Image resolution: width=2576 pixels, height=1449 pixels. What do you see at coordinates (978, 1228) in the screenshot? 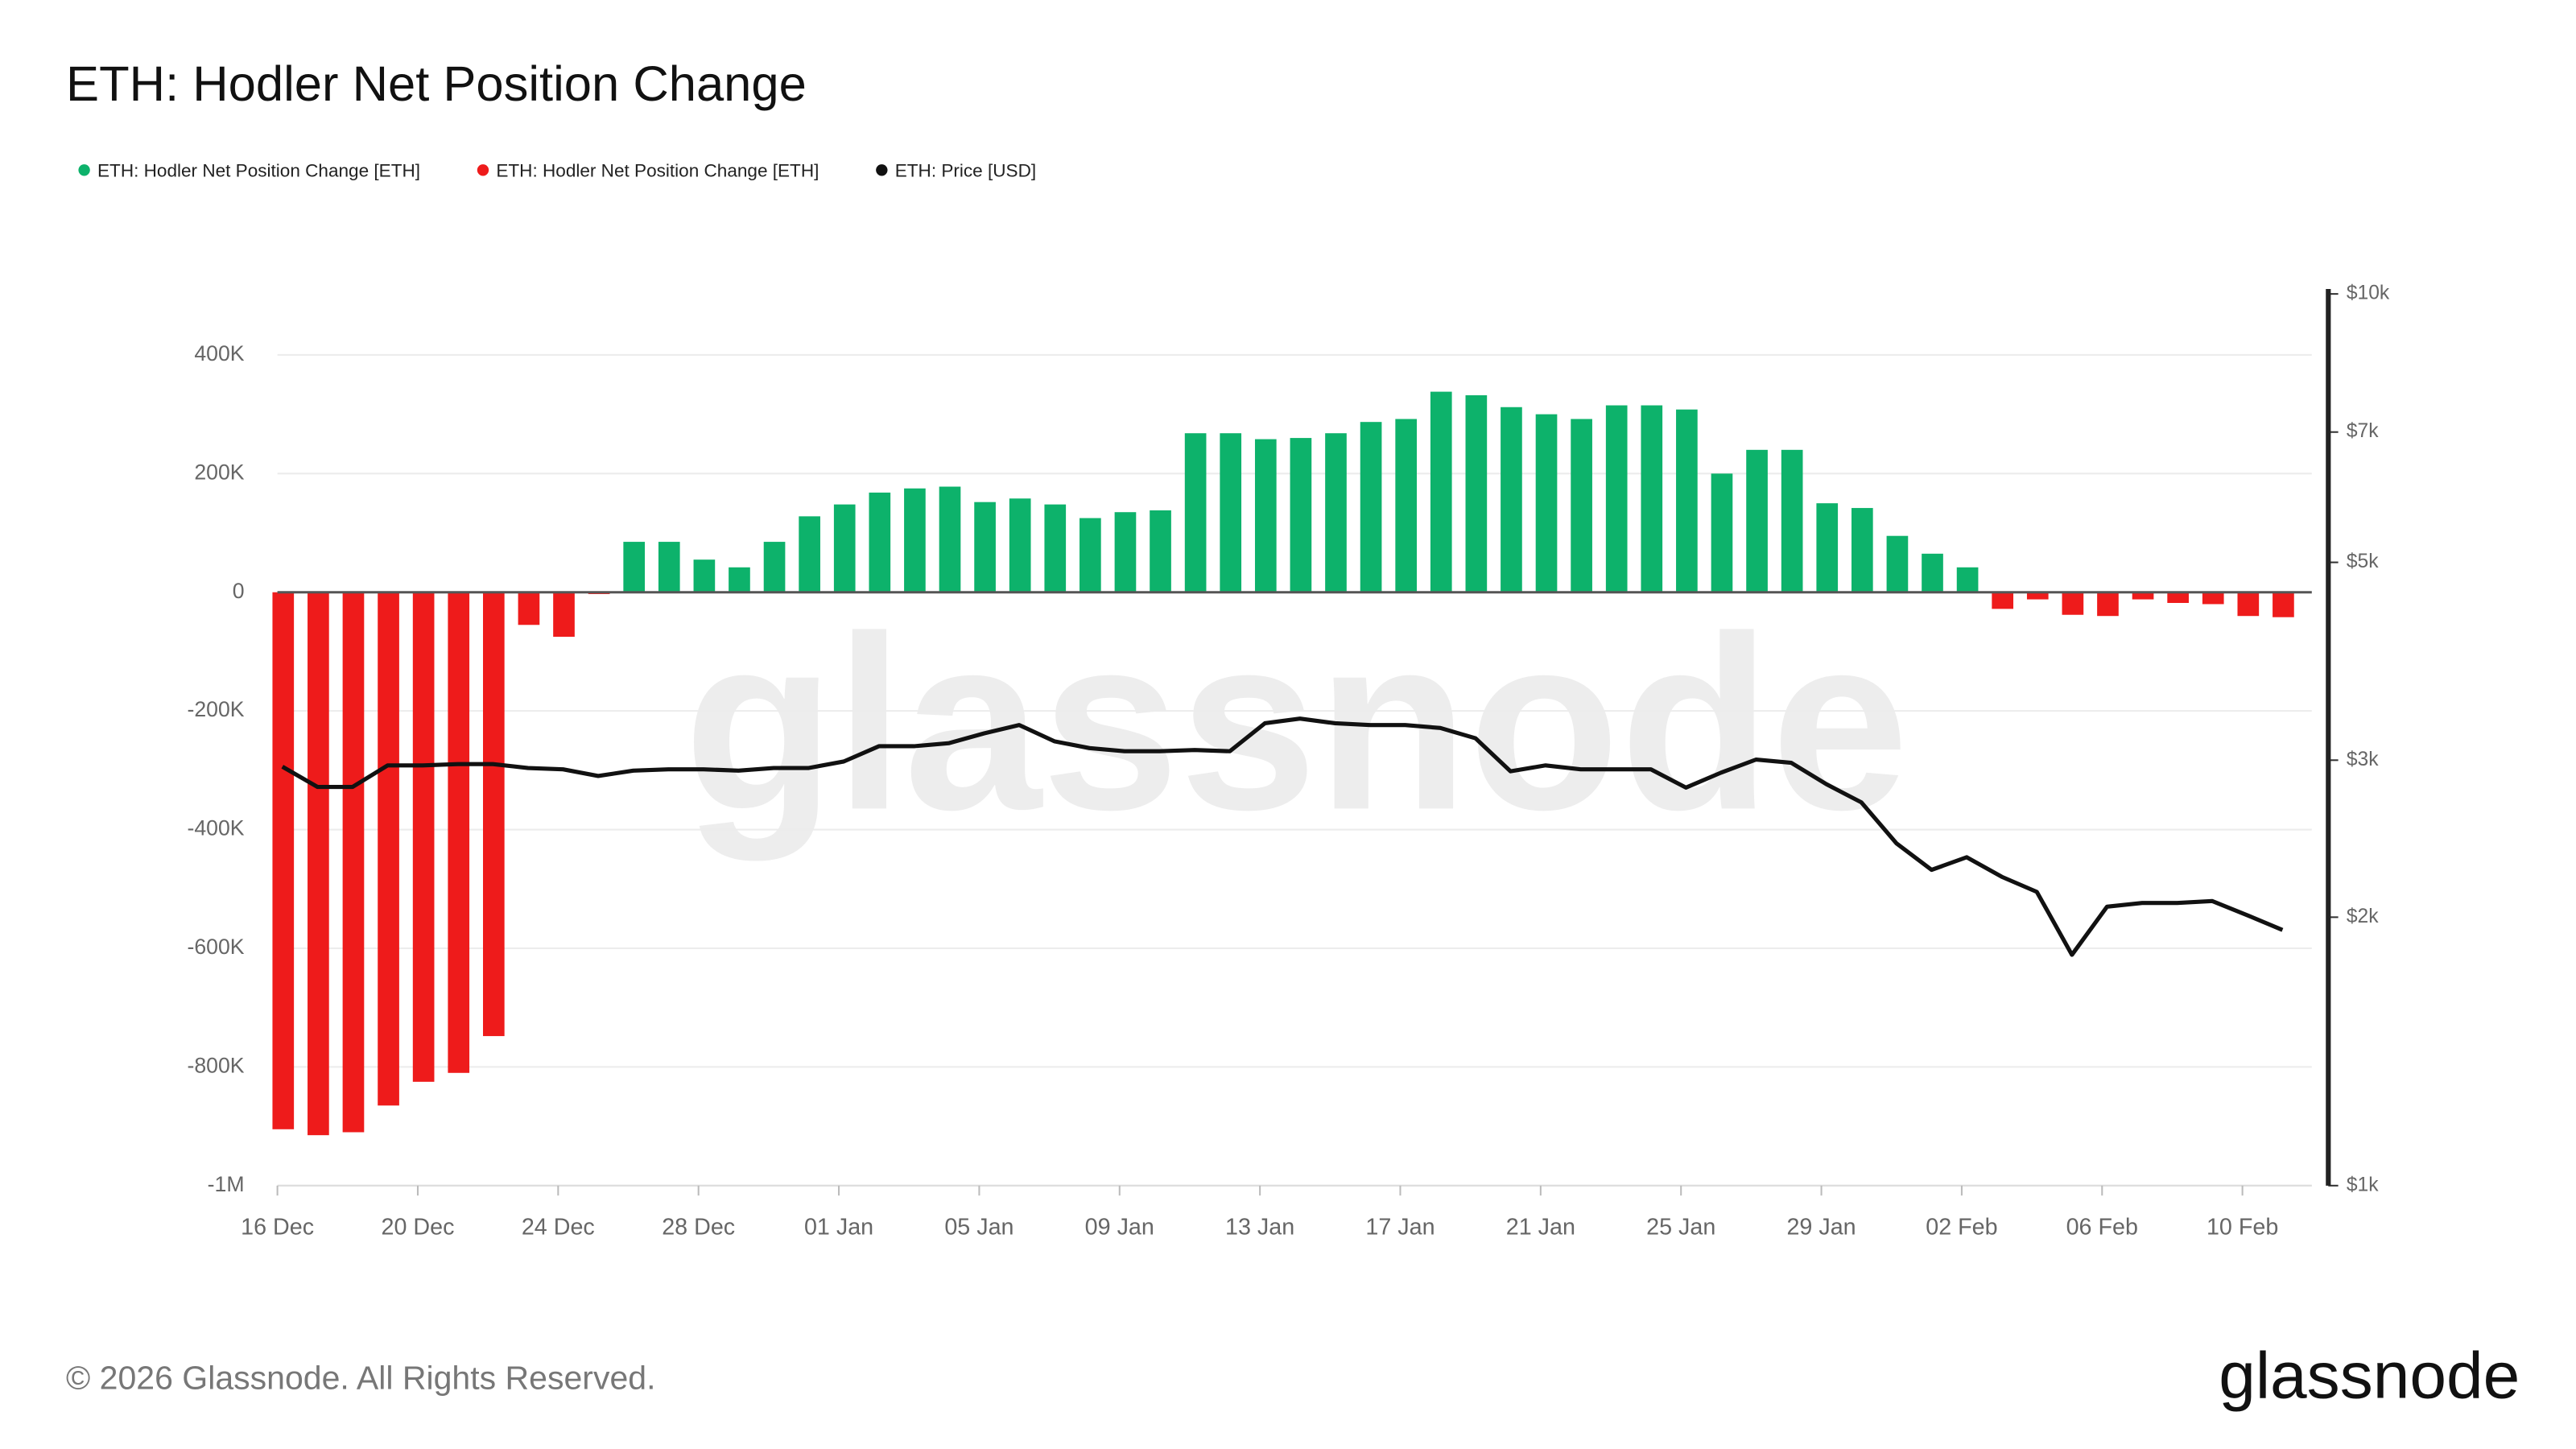
I see `x-tick-label: 05 Jan` at bounding box center [978, 1228].